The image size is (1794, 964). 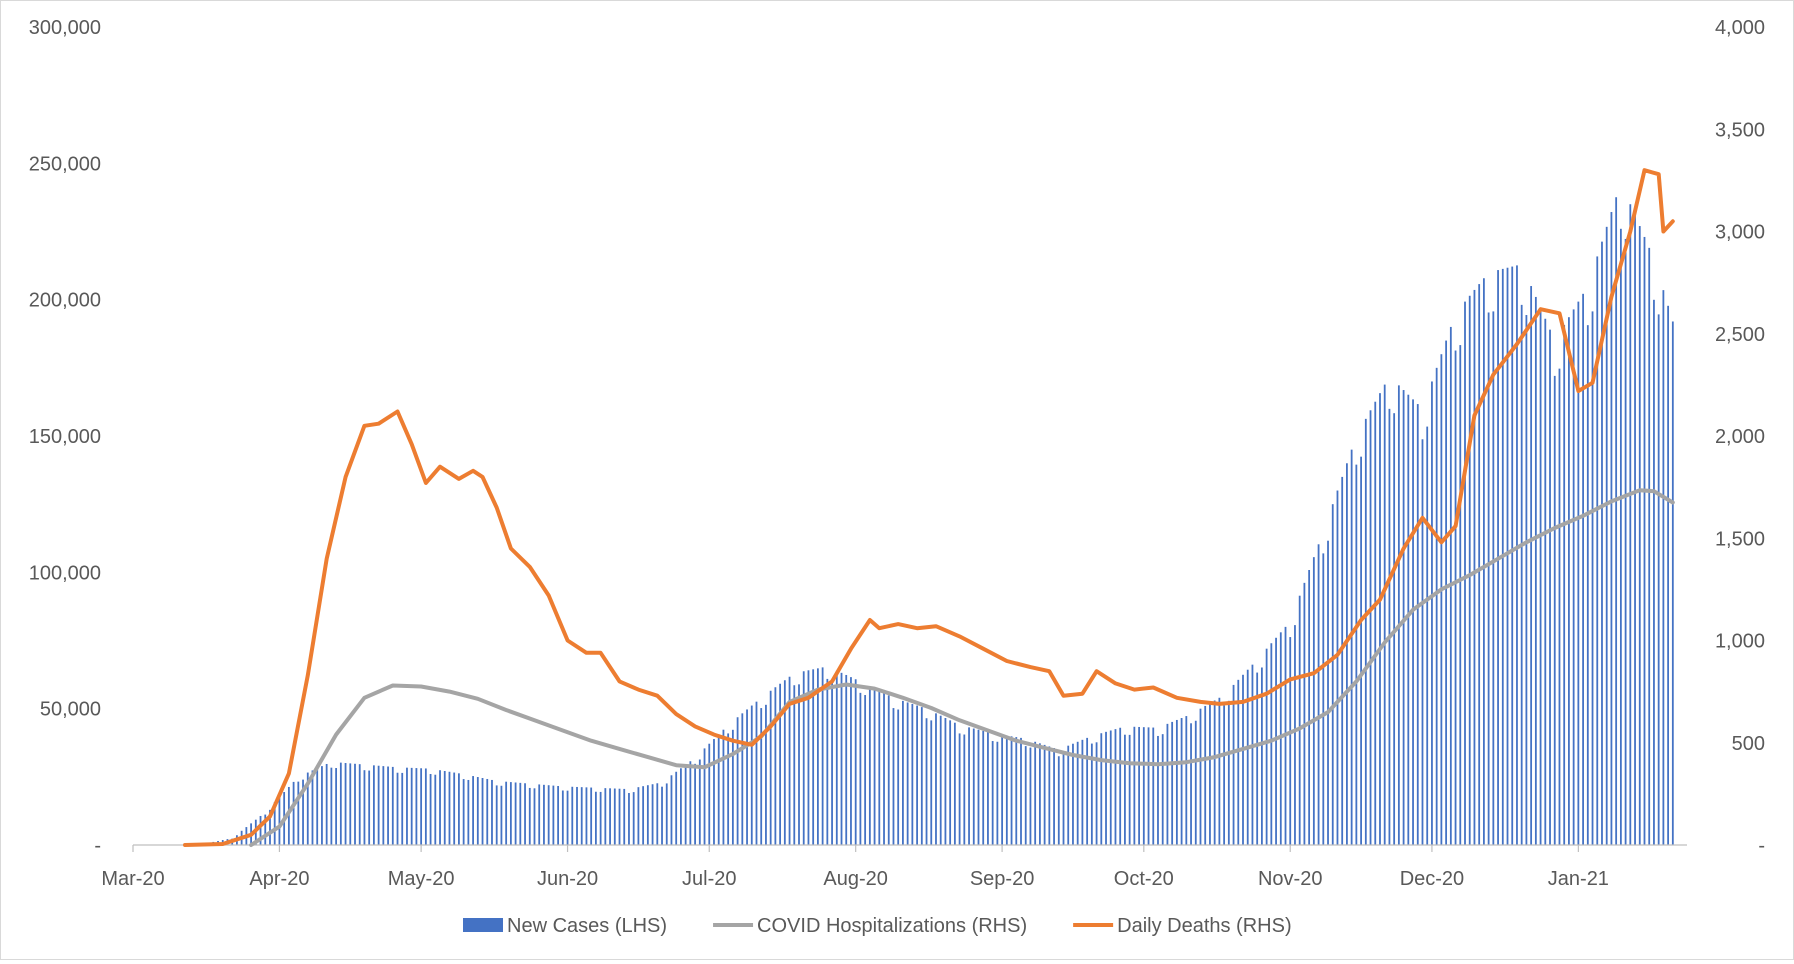 I want to click on legend-label-new-cases: New Cases (LHS), so click(x=587, y=926).